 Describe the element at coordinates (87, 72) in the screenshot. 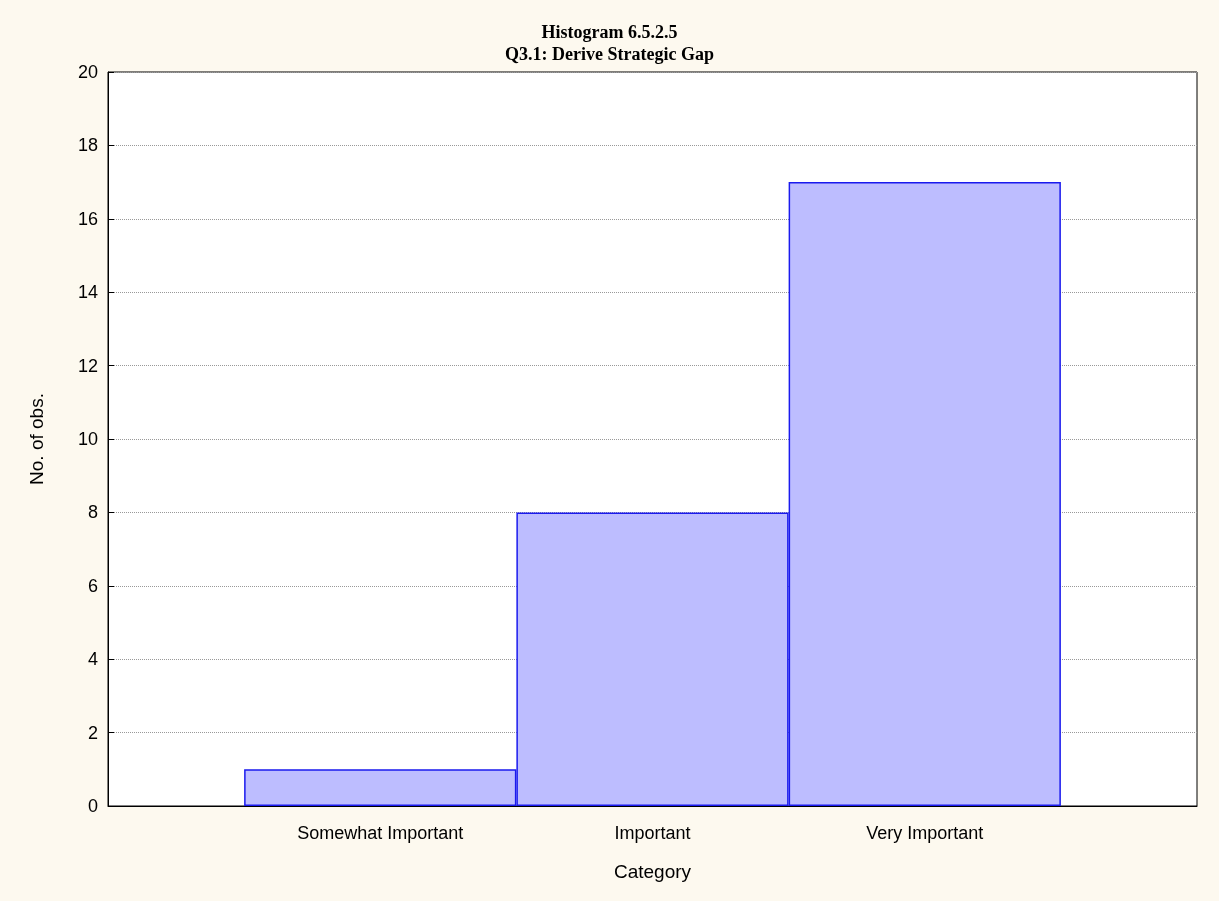

I see `y-tick-label: 20` at that location.